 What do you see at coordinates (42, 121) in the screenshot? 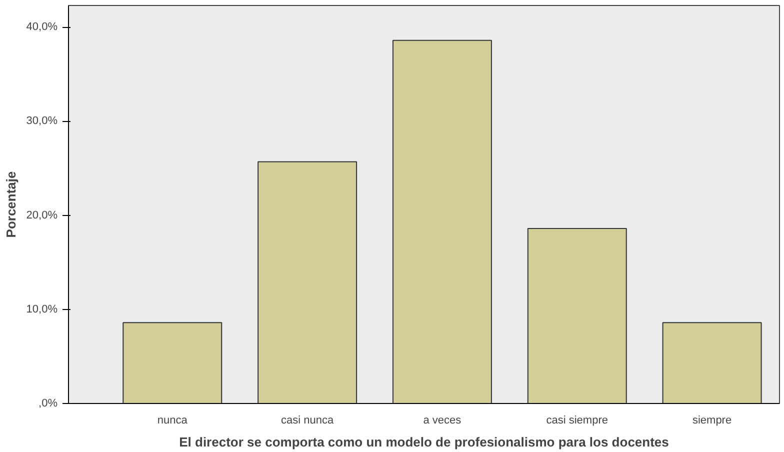
I see `y-tick-label: 30,0%` at bounding box center [42, 121].